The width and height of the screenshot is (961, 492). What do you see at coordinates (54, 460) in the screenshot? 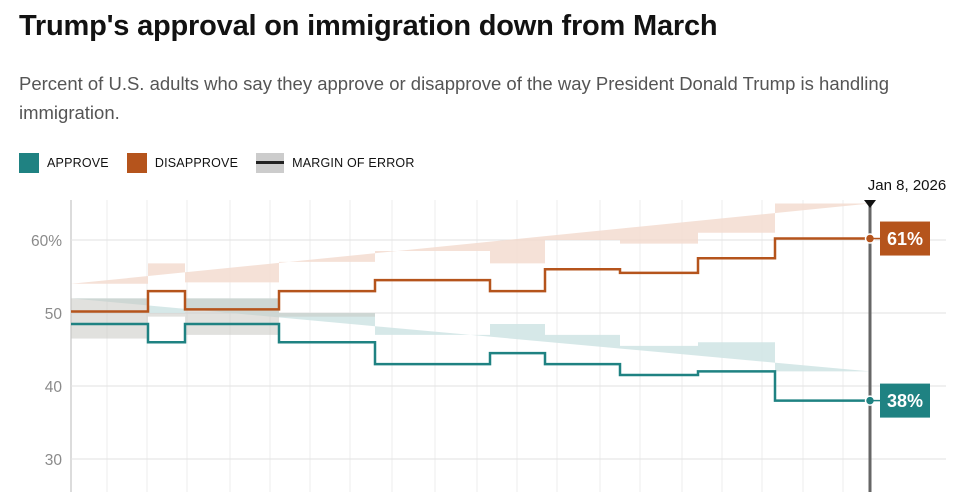
I see `y-tick-label: 30` at bounding box center [54, 460].